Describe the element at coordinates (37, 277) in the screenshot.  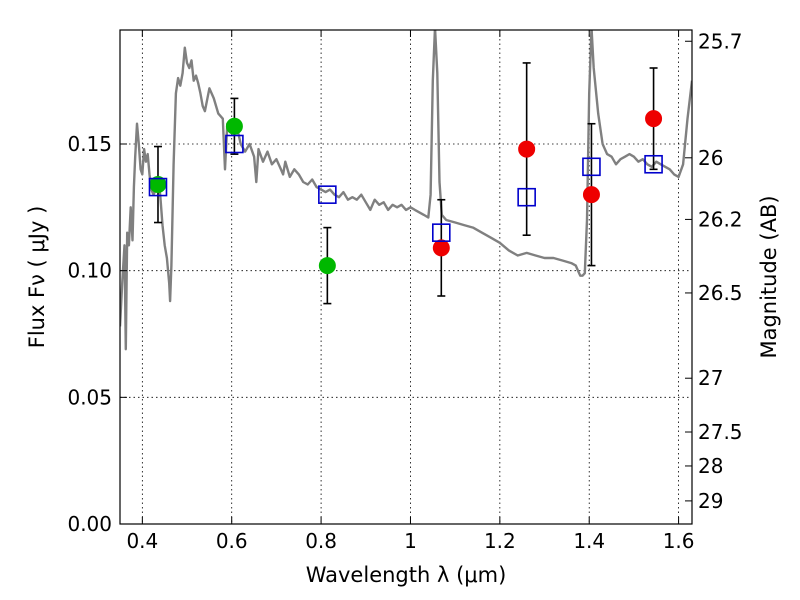
I see `y-axis-label: Flux Fν ( μJy )` at that location.